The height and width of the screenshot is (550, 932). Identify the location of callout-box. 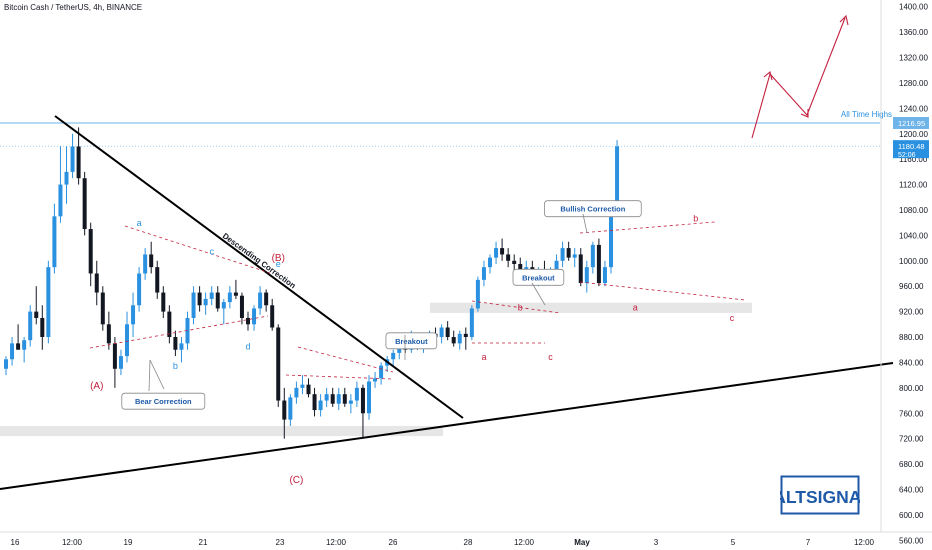
(593, 209).